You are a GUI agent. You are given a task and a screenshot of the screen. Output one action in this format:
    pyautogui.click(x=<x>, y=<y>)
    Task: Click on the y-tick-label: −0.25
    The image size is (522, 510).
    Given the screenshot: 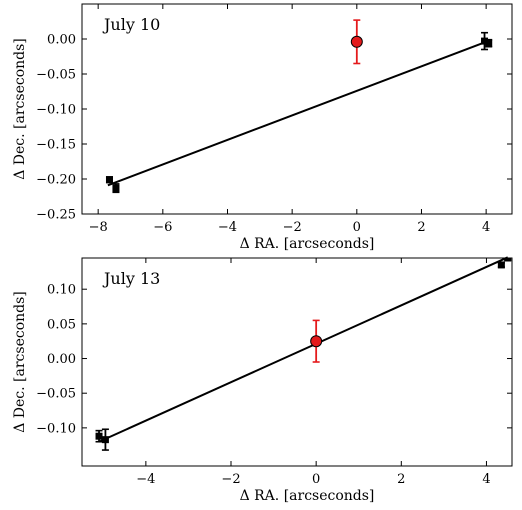 What is the action you would take?
    pyautogui.click(x=56, y=215)
    